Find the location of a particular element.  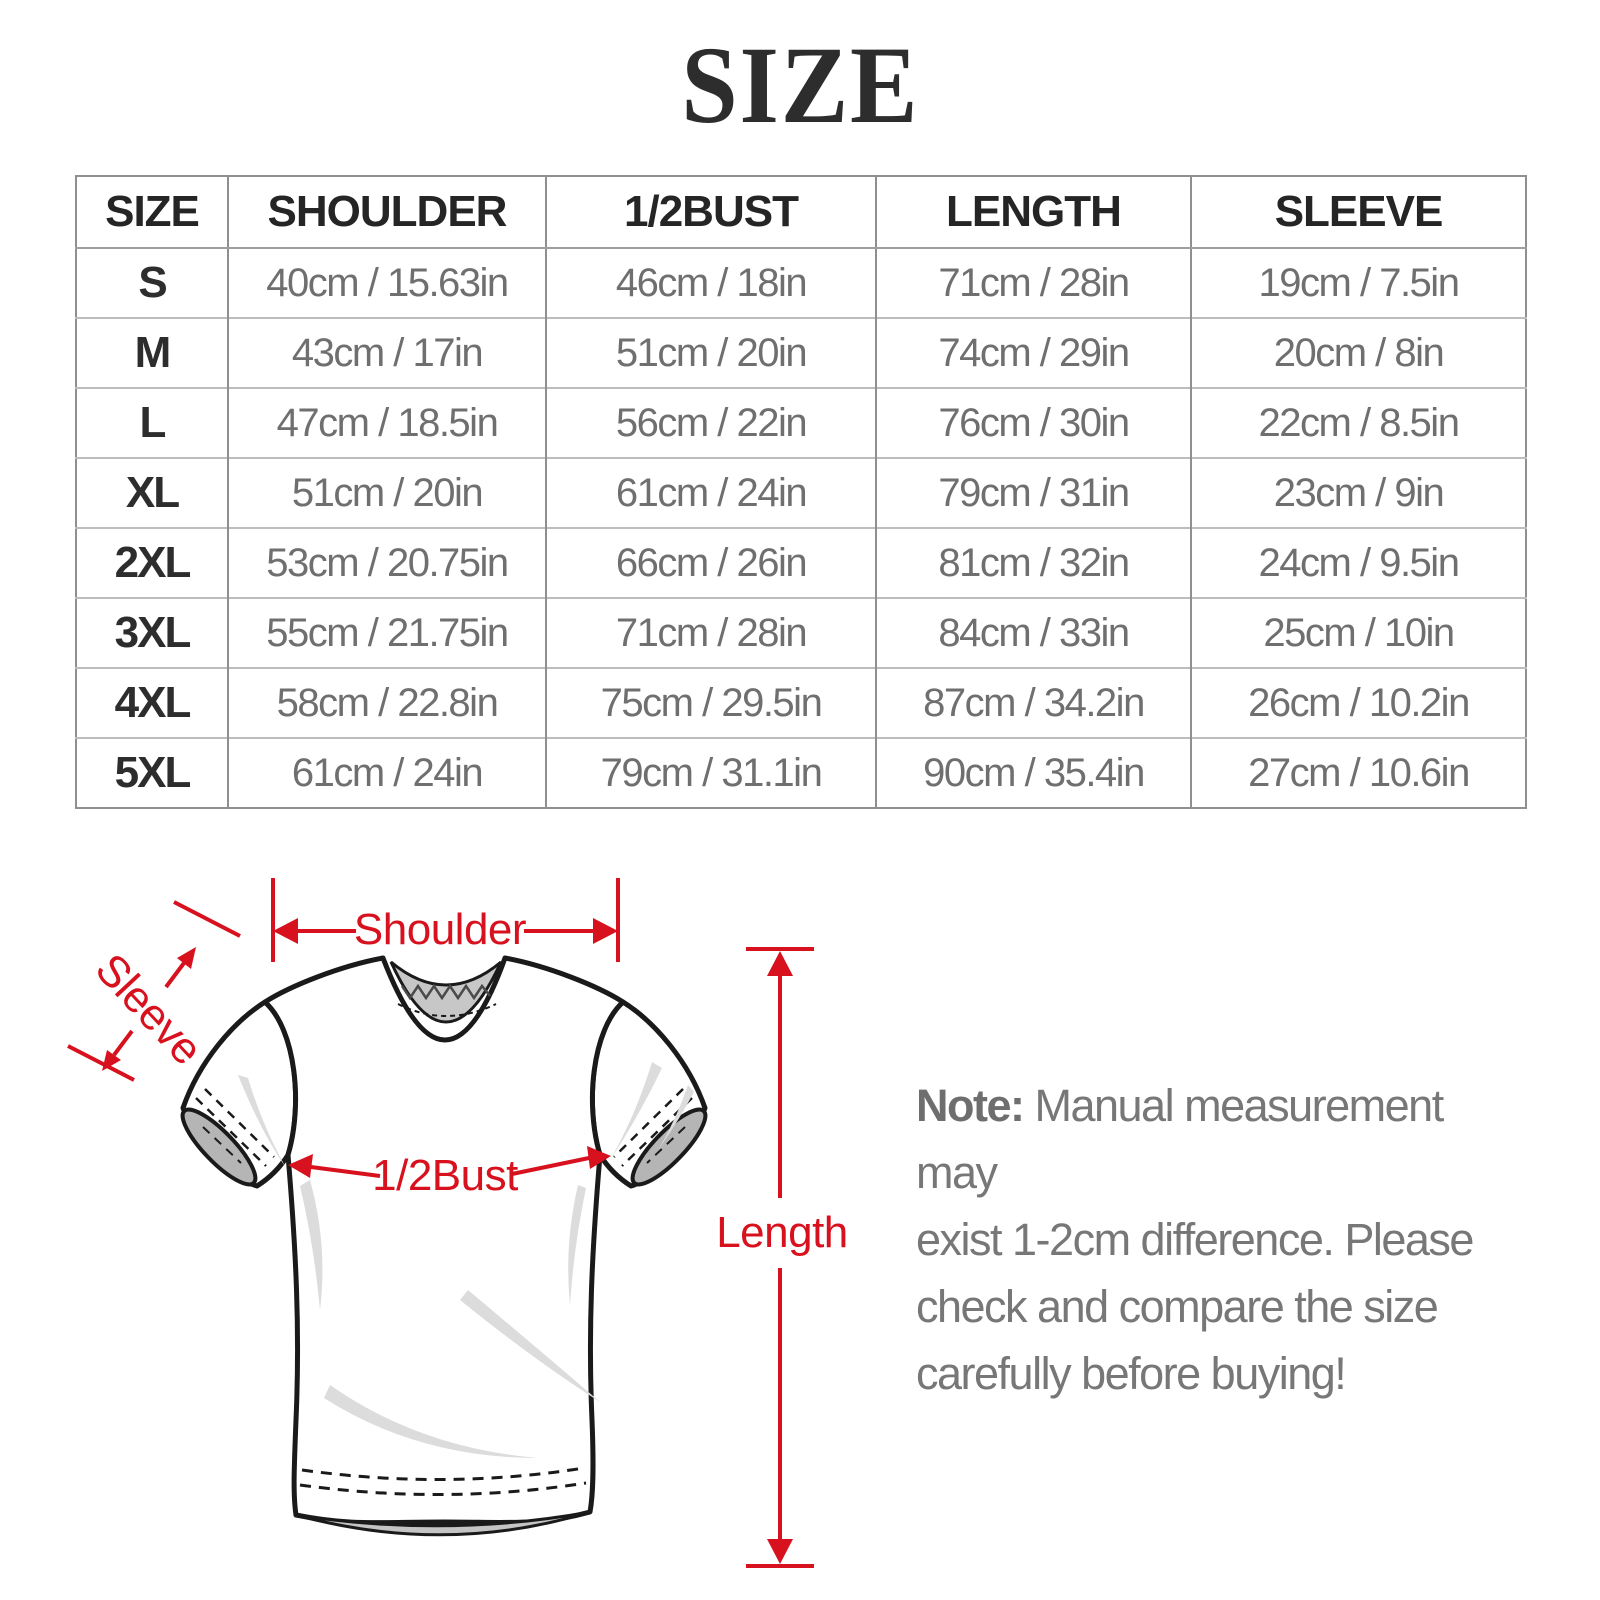

table-cell: 75cm / 29.5in is located at coordinates (710, 703).